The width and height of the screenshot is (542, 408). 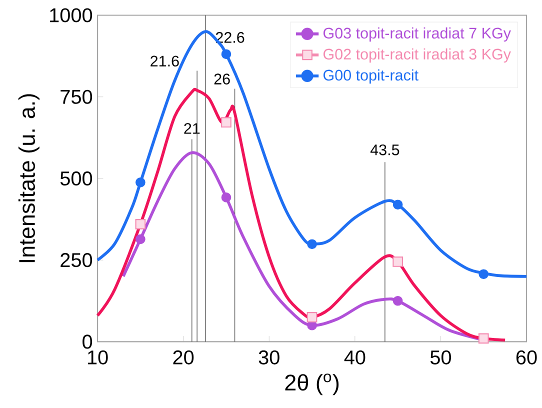 I want to click on y-tick-label: 750, so click(x=76, y=97).